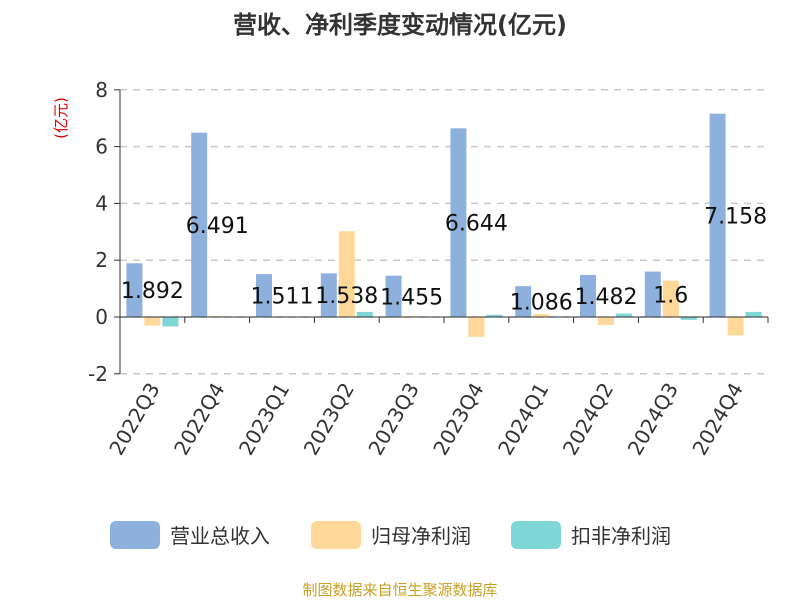 The image size is (800, 600). I want to click on x-tick-label: 2022Q3, so click(134, 419).